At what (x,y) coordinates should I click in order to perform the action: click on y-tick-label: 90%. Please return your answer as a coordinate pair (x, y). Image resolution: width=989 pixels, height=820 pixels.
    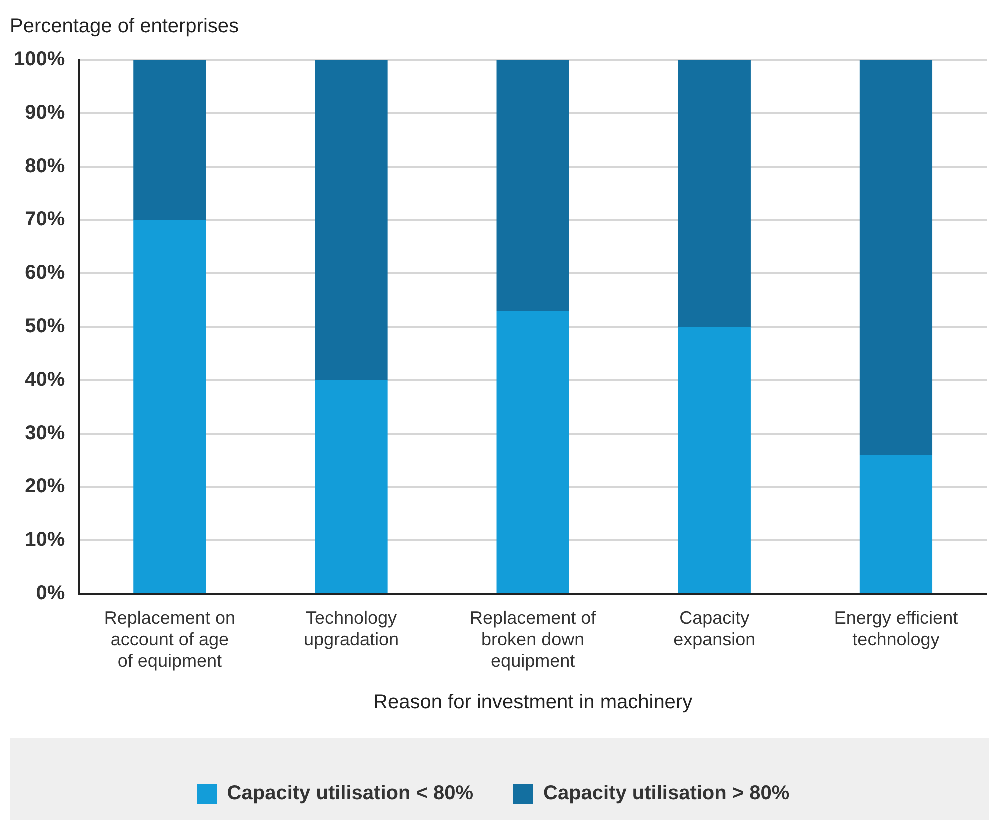
    Looking at the image, I should click on (45, 113).